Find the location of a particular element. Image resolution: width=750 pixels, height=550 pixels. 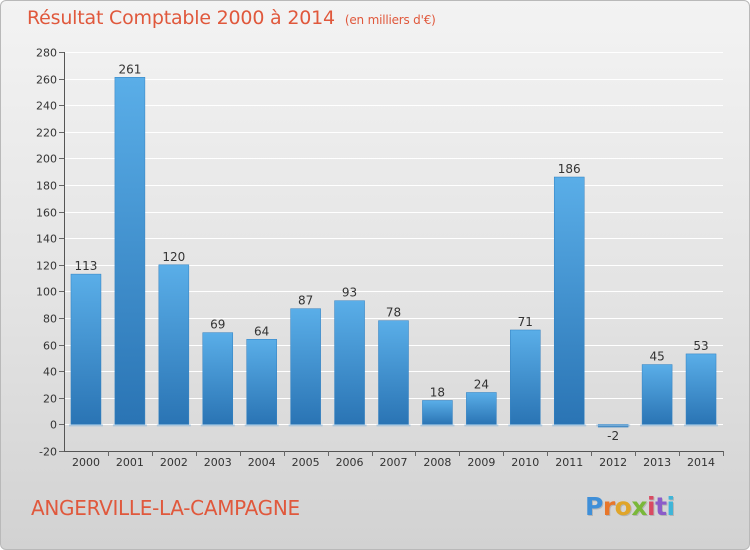

y-tick-label: -20 is located at coordinates (48, 452).